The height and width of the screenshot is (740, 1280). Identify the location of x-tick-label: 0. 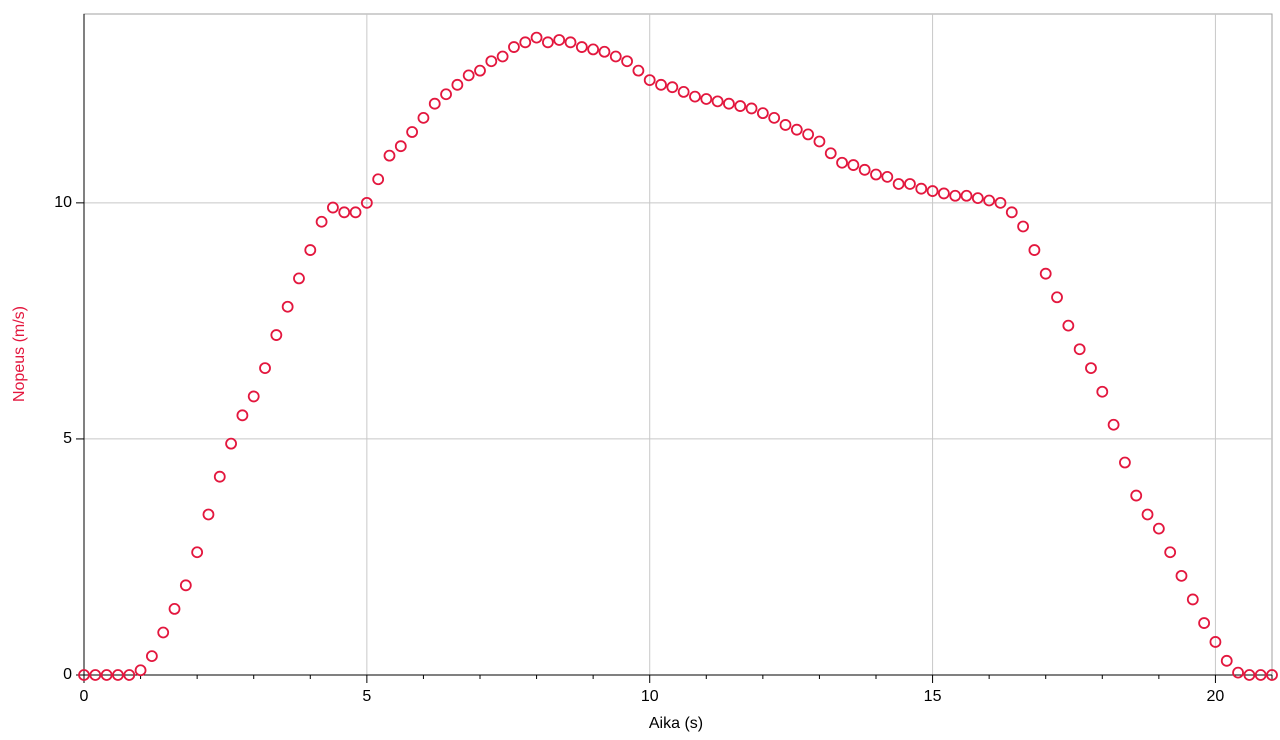
(84, 696).